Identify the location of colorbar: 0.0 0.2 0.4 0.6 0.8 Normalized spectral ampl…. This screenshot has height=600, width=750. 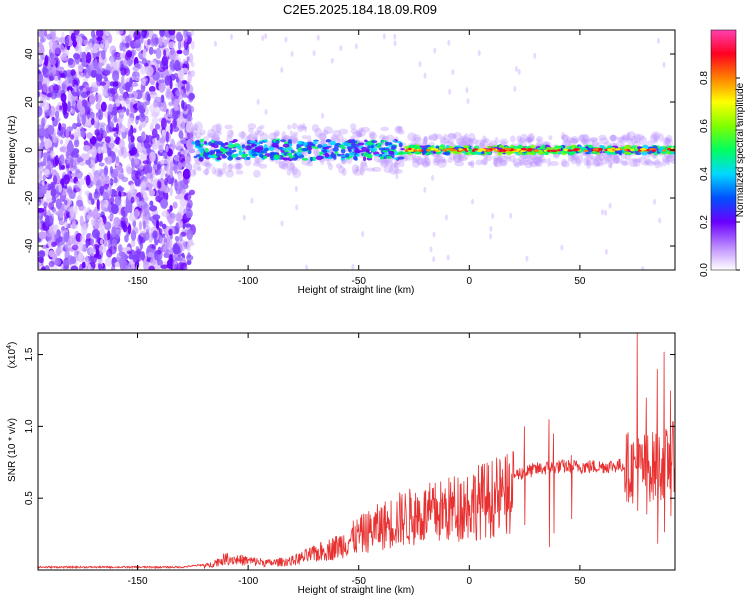
(722, 153).